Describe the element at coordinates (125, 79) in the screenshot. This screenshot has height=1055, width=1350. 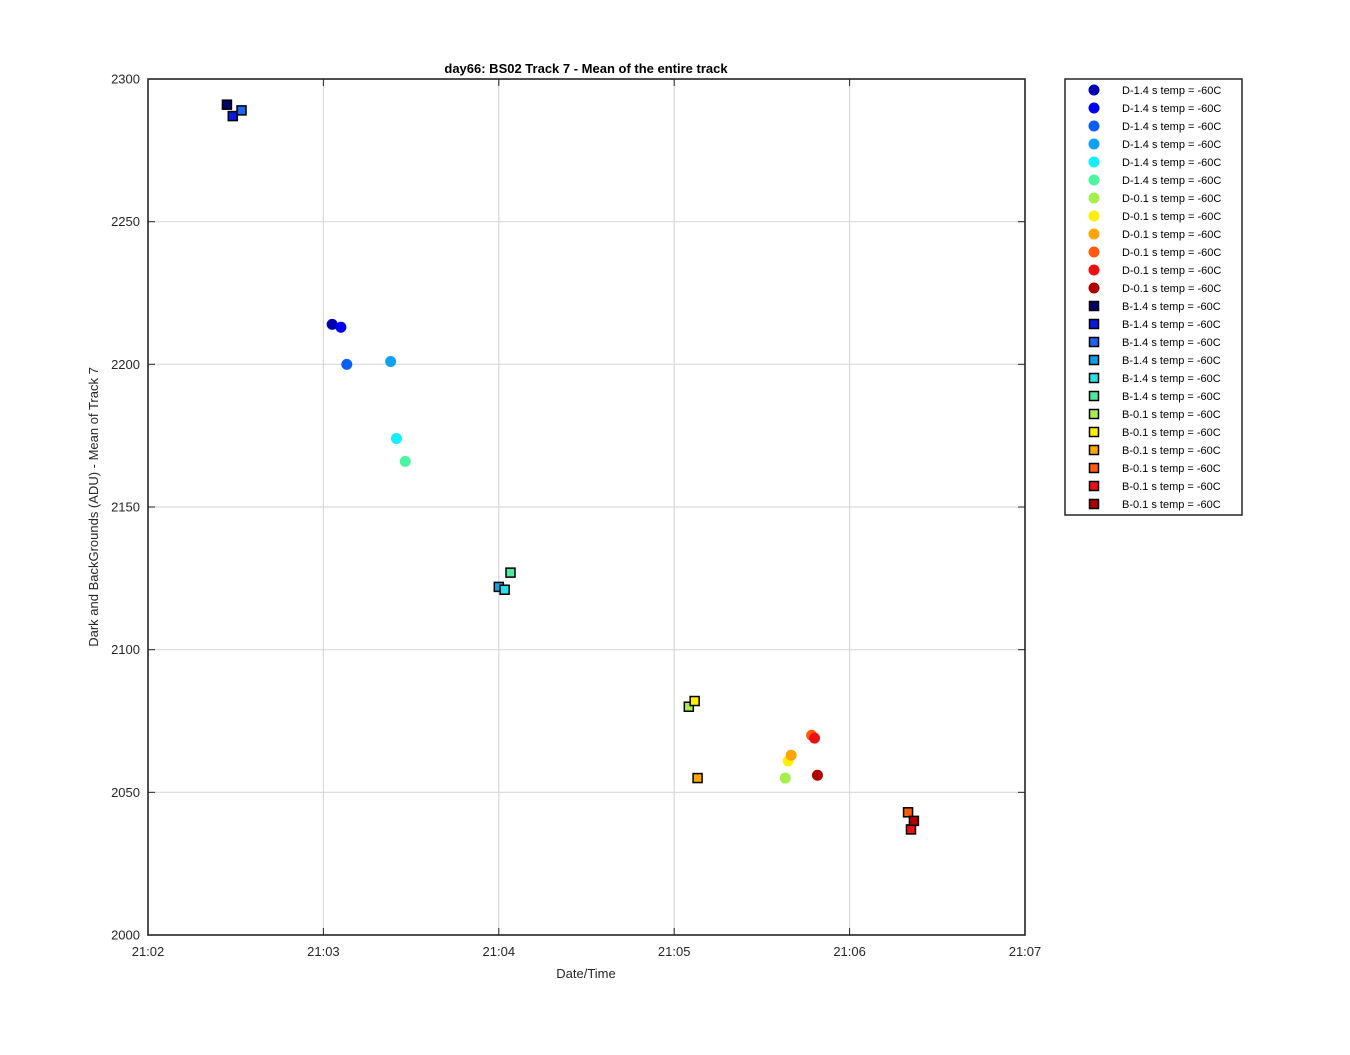
I see `y-tick-label: 2300` at that location.